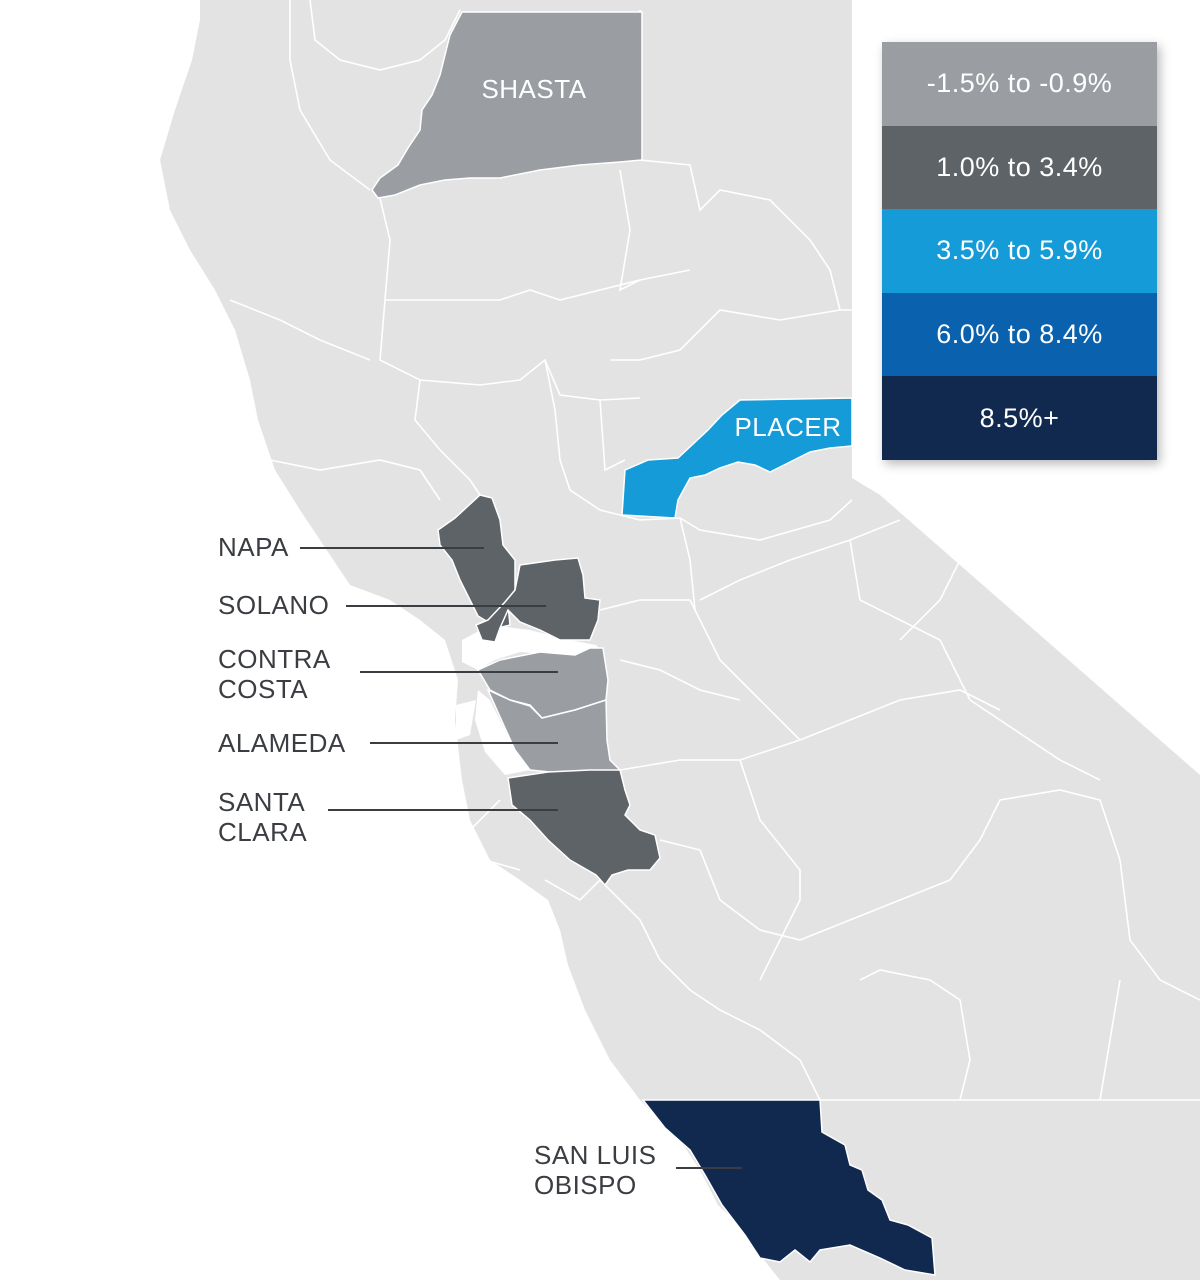 The image size is (1200, 1280). I want to click on legend-label: 6.0% to 8.4%, so click(1019, 334).